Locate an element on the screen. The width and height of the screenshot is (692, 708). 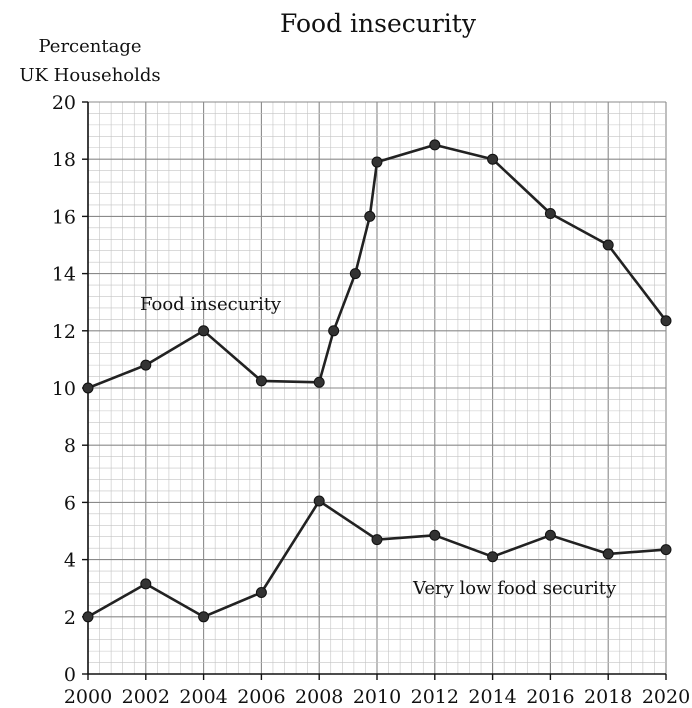
y-tick-label: 8 is located at coordinates (70, 446).